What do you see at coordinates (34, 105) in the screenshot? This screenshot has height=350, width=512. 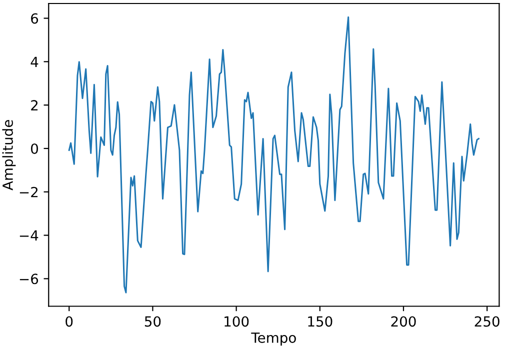 I see `y-tick-label: 2` at bounding box center [34, 105].